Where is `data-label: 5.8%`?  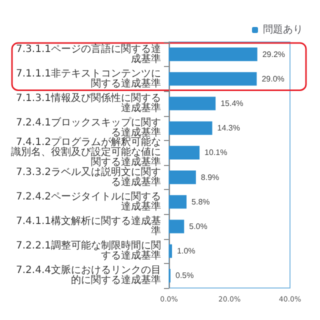 data-label: 5.8% is located at coordinates (201, 201).